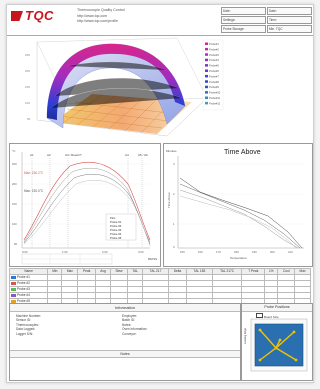 The width and height of the screenshot is (320, 389). What do you see at coordinates (16, 244) in the screenshot?
I see `ytick: 50` at bounding box center [16, 244].